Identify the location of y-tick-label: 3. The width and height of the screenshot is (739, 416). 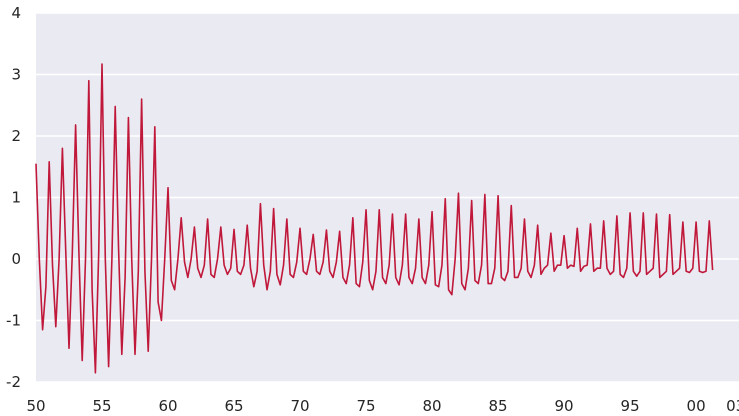
(16, 75).